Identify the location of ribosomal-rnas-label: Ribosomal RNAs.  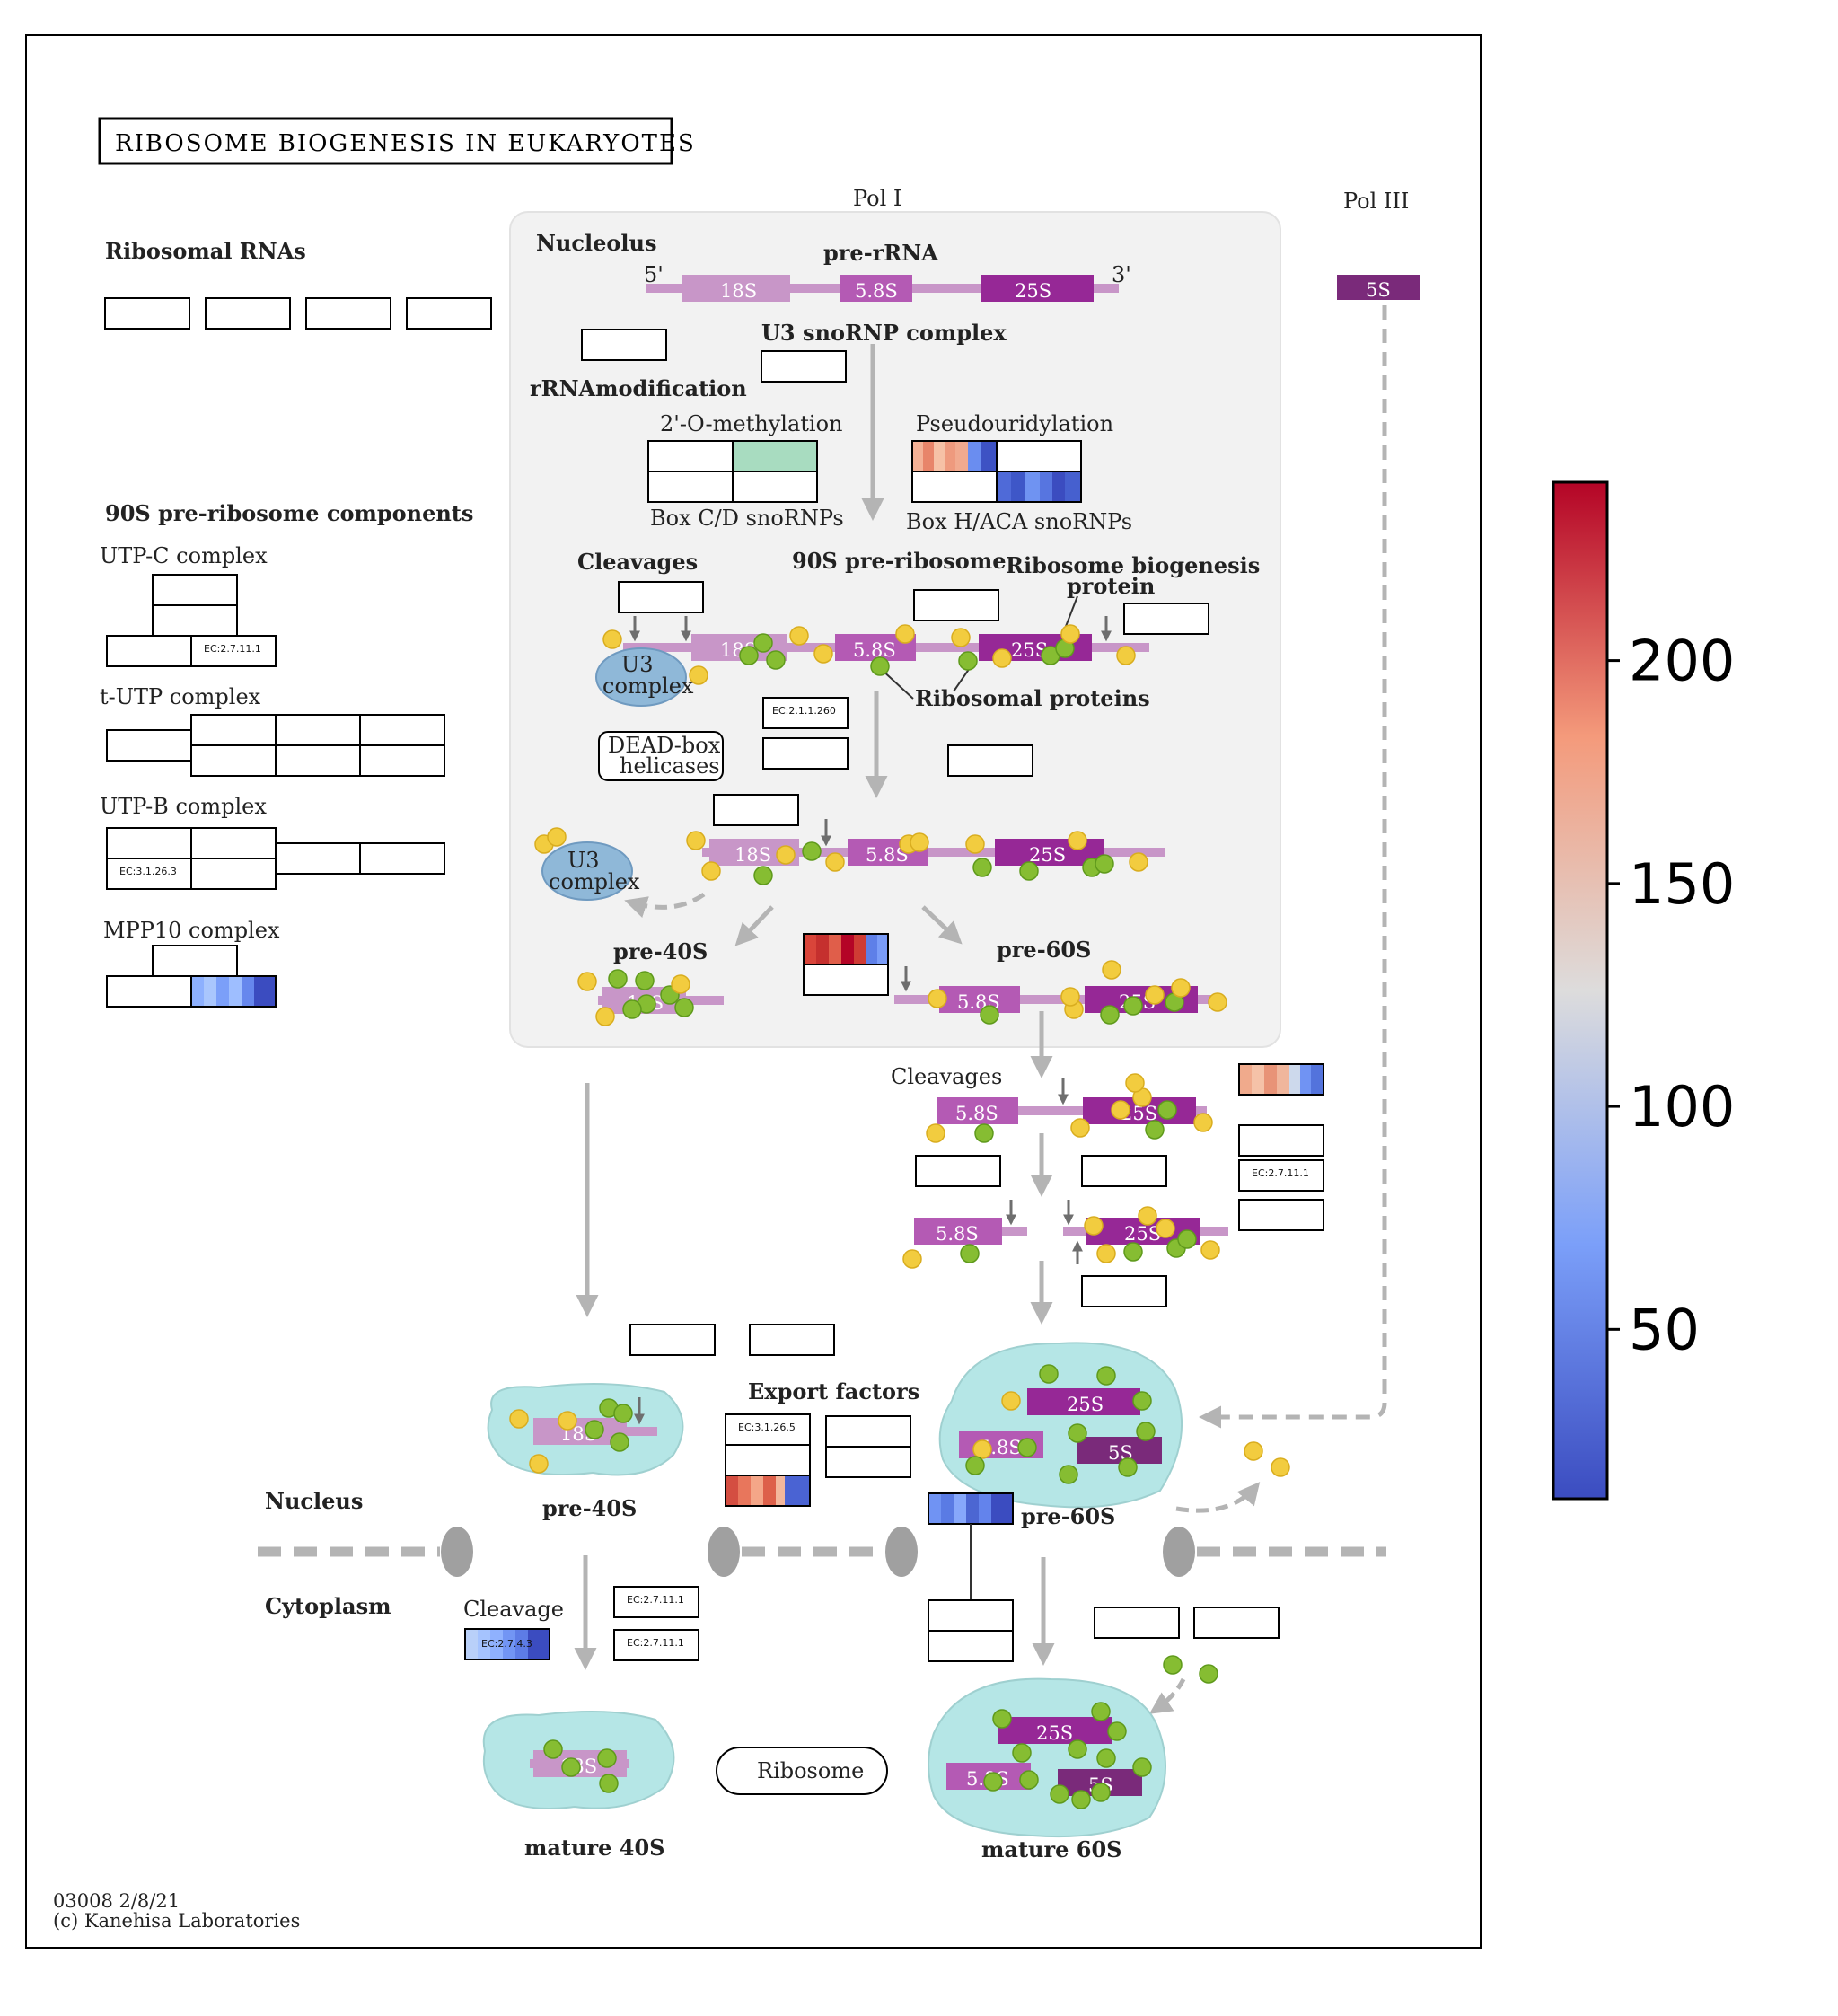
(205, 251).